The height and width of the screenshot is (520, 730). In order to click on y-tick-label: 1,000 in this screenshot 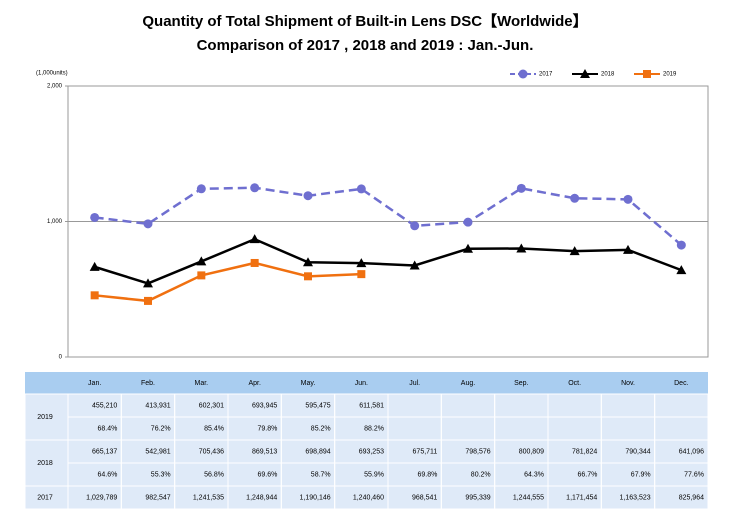, I will do `click(55, 222)`.